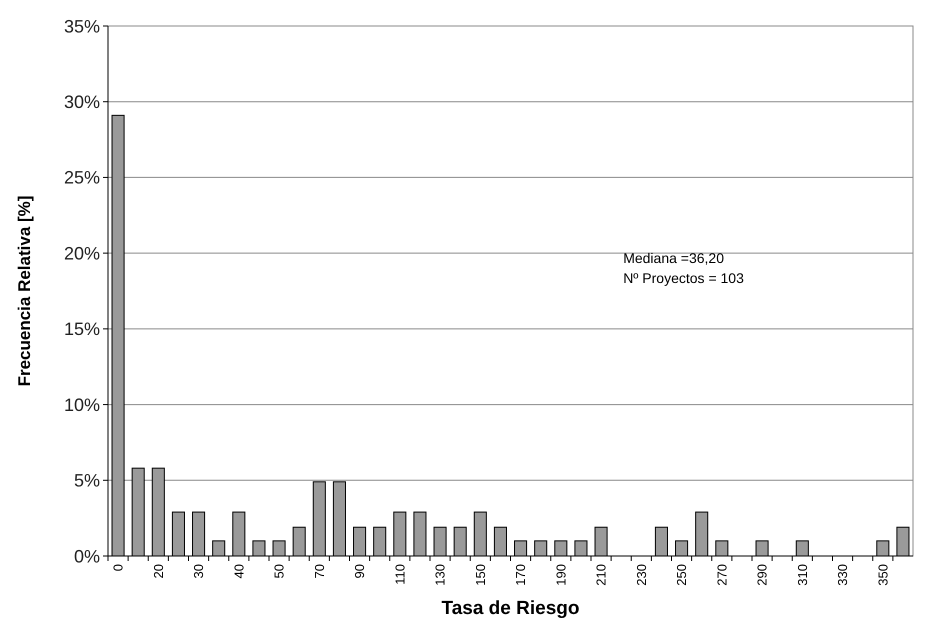 The width and height of the screenshot is (933, 630). What do you see at coordinates (601, 575) in the screenshot?
I see `x-tick-label: 210` at bounding box center [601, 575].